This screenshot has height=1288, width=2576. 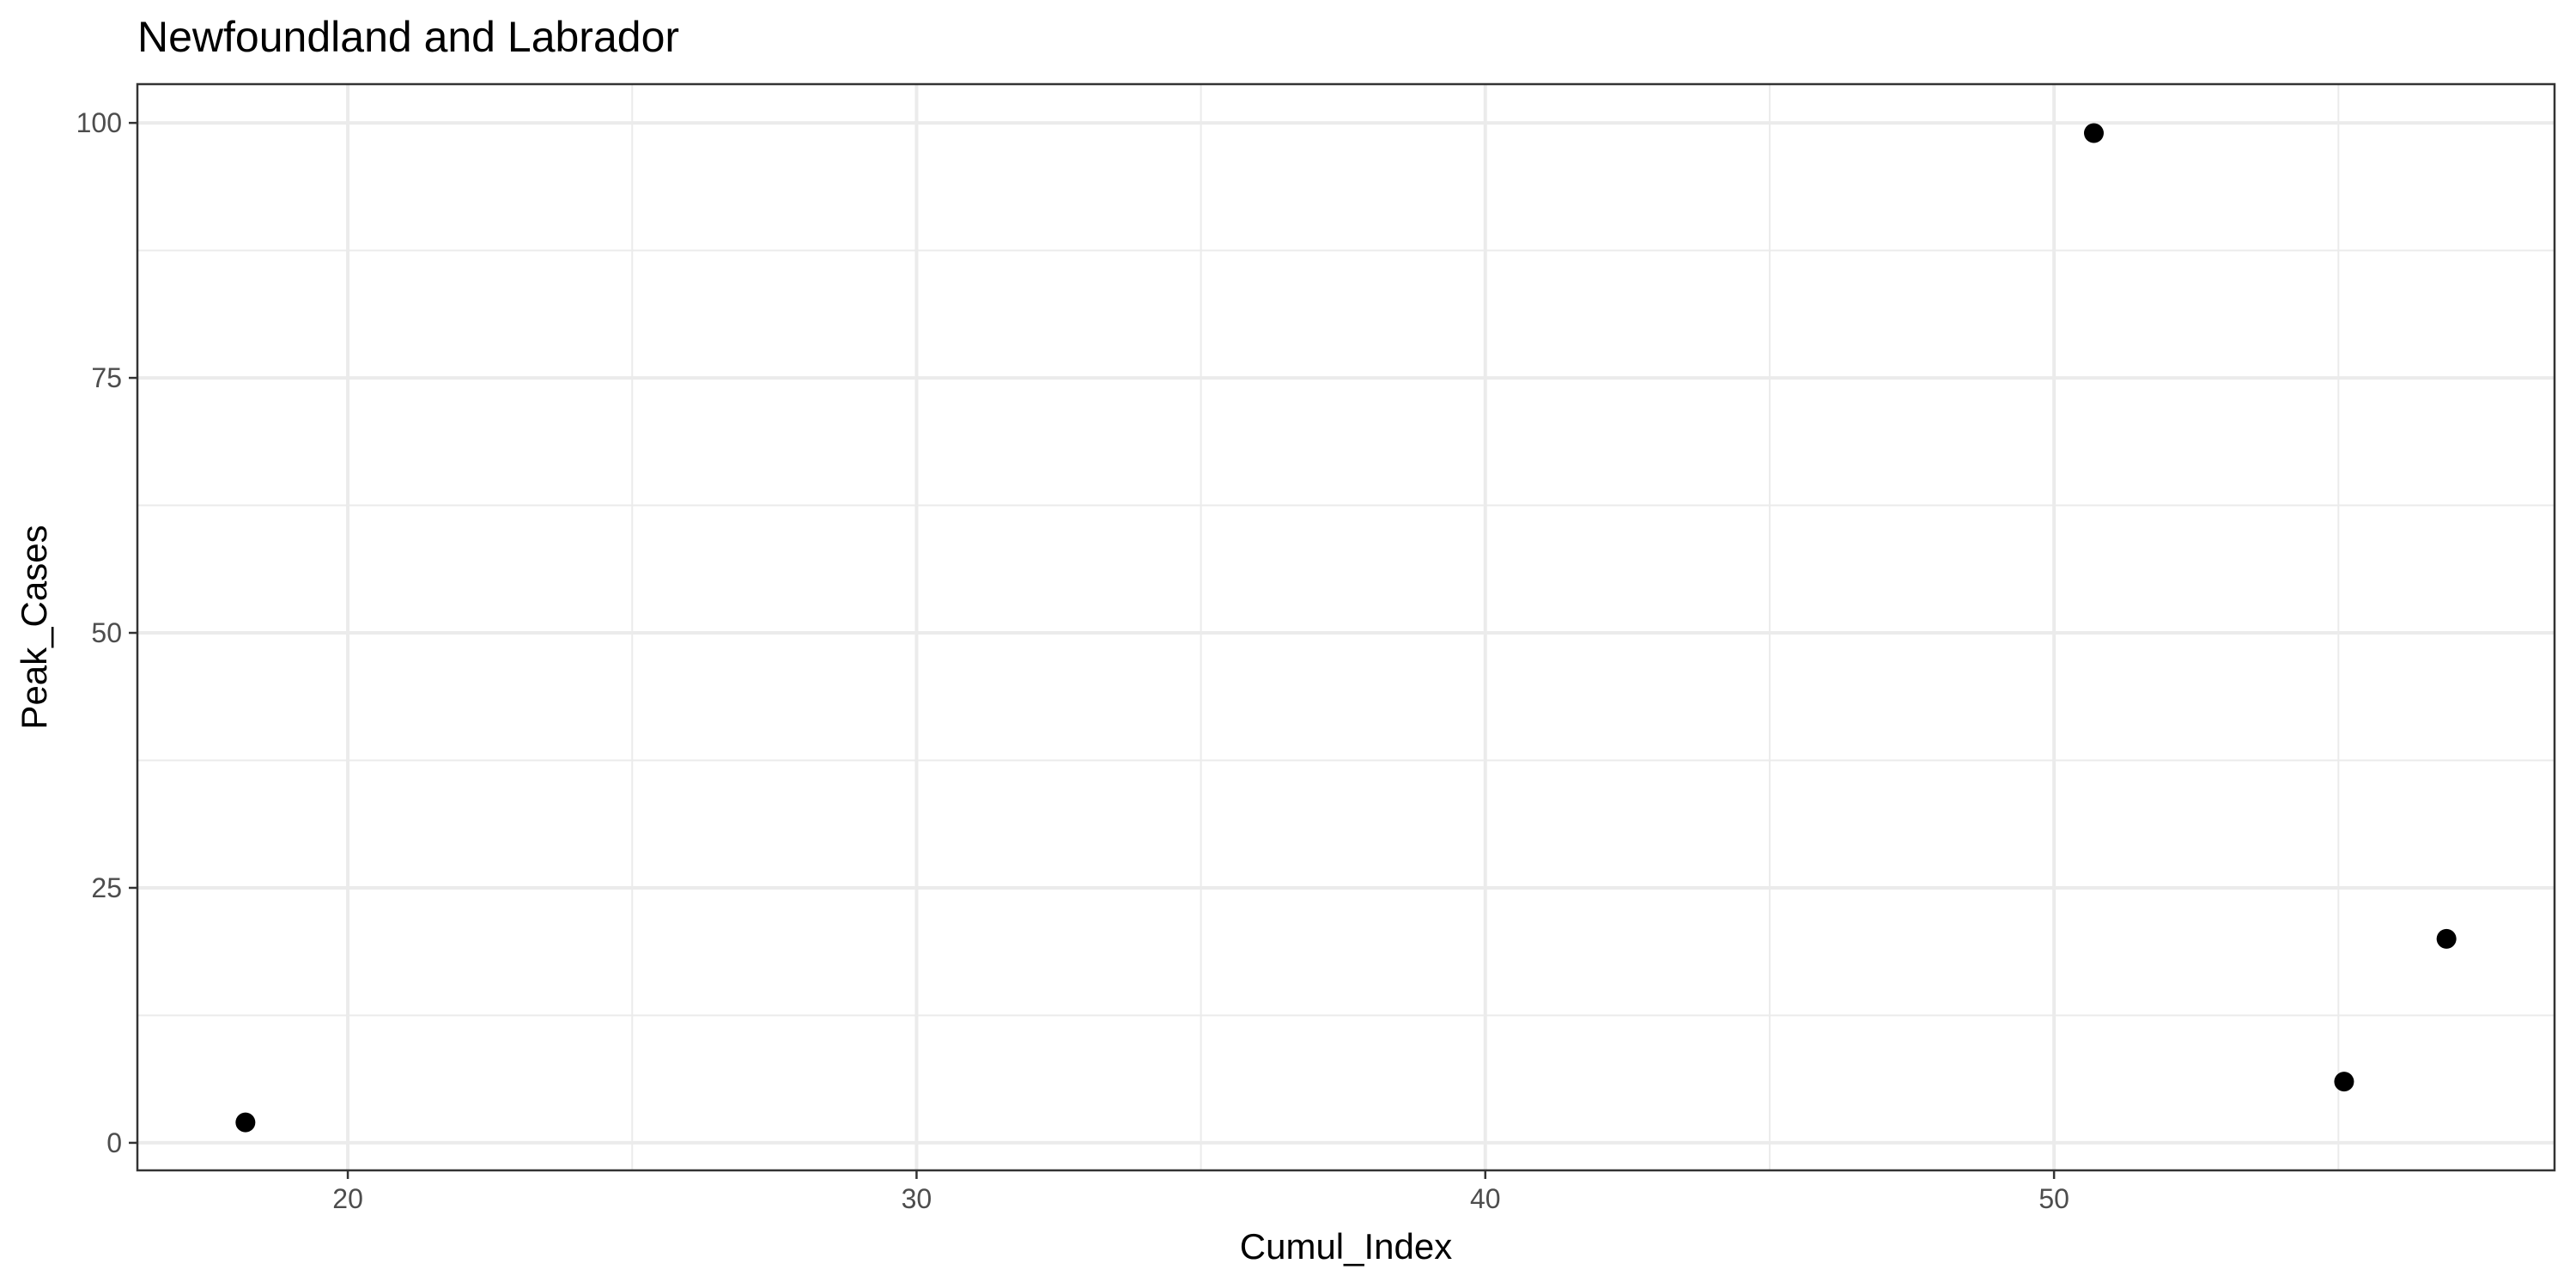 I want to click on y-tick-label-2: 50, so click(x=106, y=632).